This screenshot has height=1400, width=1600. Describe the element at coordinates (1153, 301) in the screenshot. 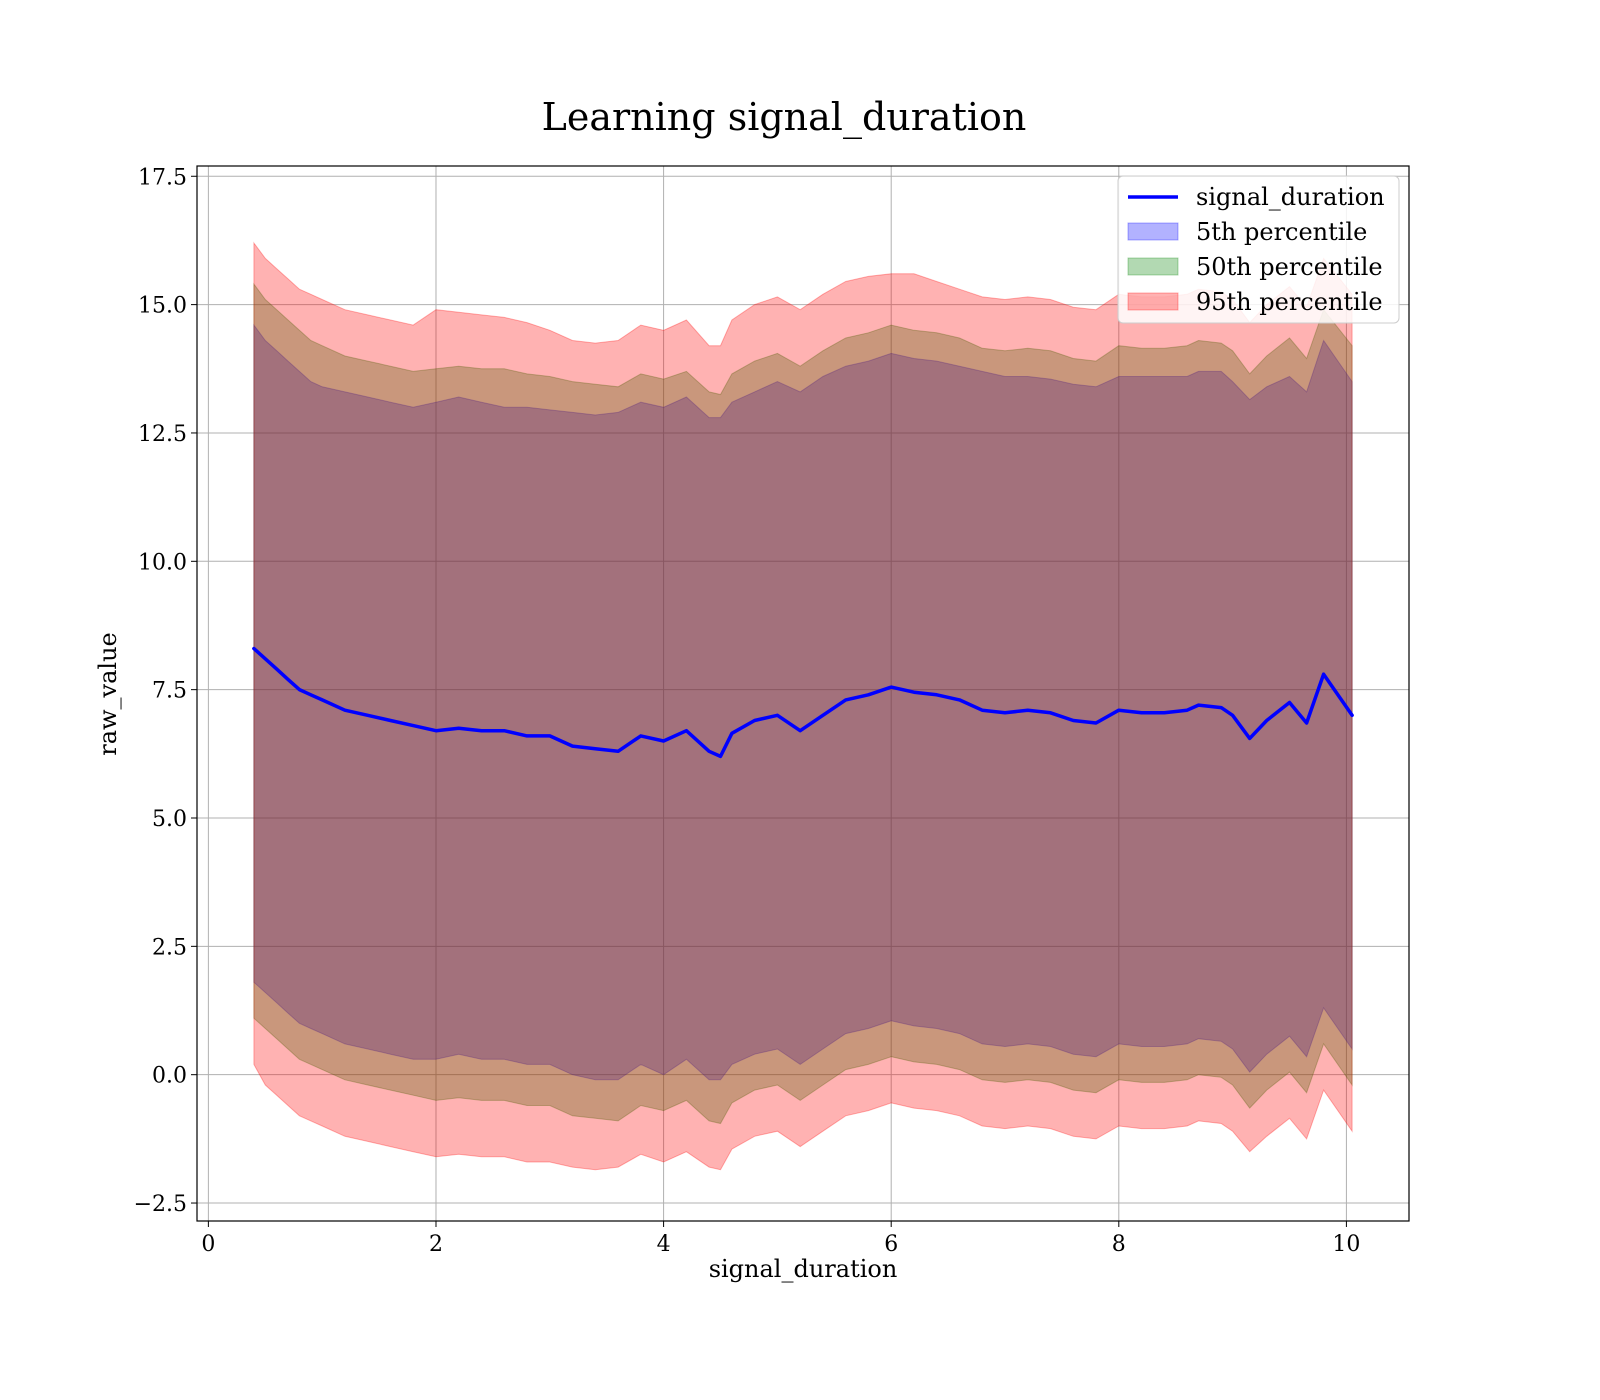

I see `legend-swatch-95th` at that location.